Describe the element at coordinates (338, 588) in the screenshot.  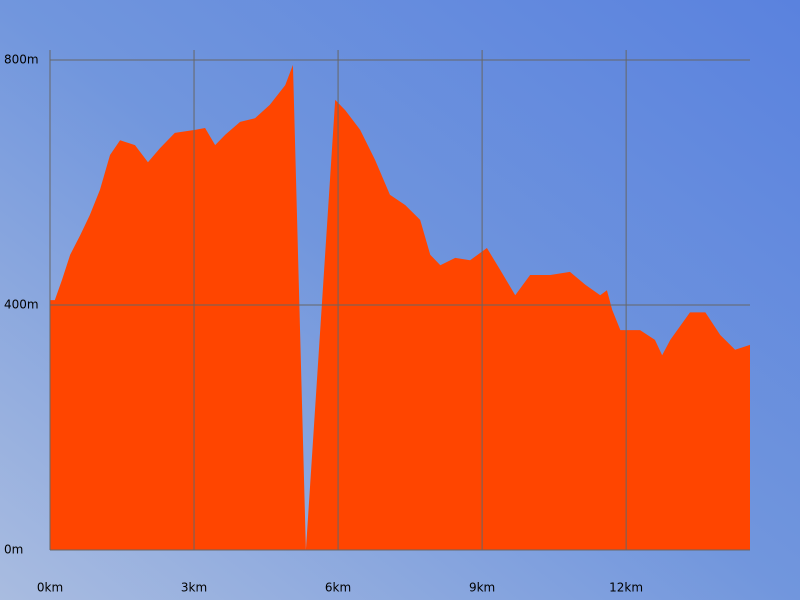
I see `x-tick-label: 6km` at that location.